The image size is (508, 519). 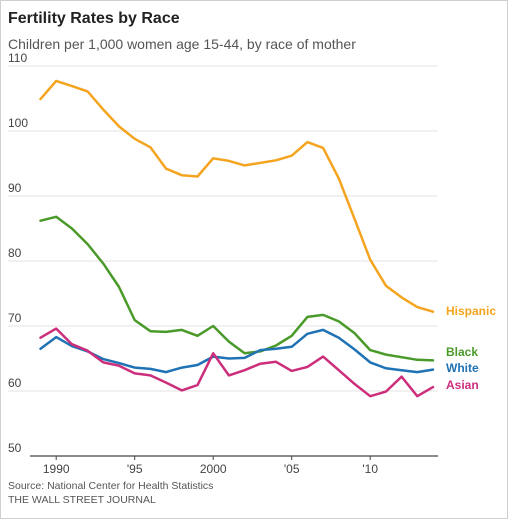 I want to click on series-line-asian, so click(x=237, y=362).